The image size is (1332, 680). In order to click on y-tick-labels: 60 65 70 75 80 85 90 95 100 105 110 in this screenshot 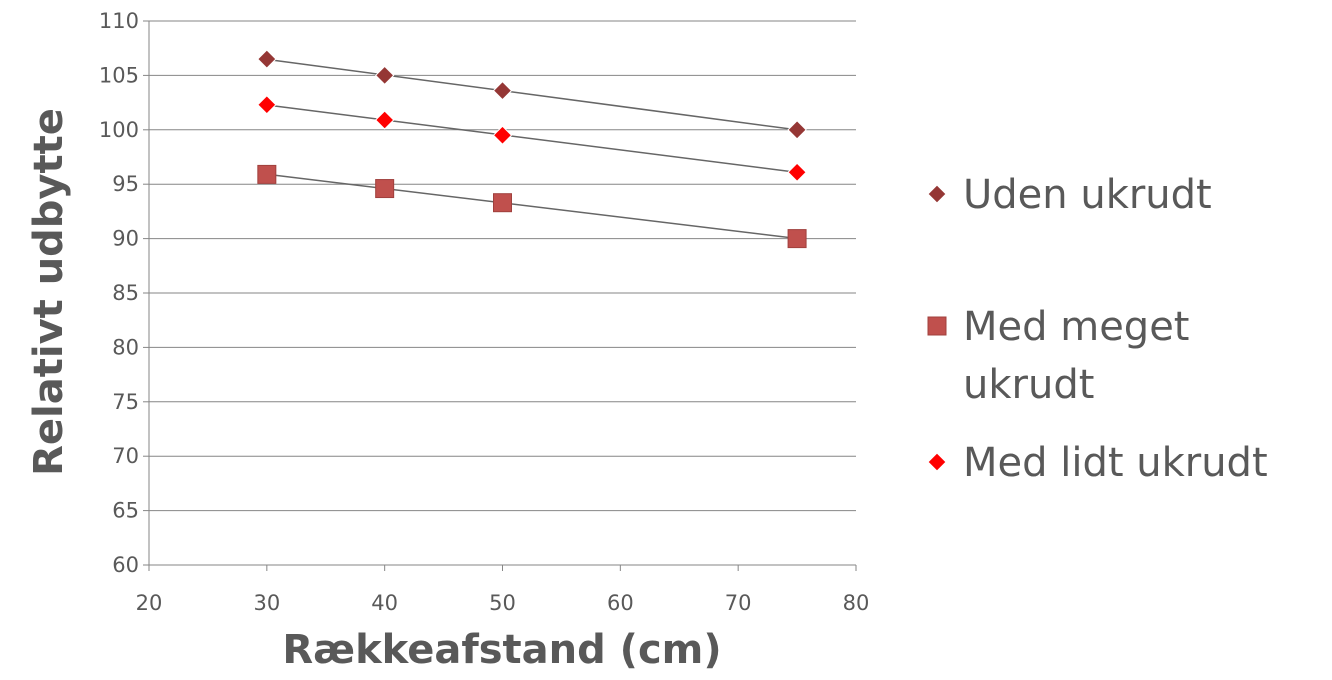, I will do `click(119, 293)`.